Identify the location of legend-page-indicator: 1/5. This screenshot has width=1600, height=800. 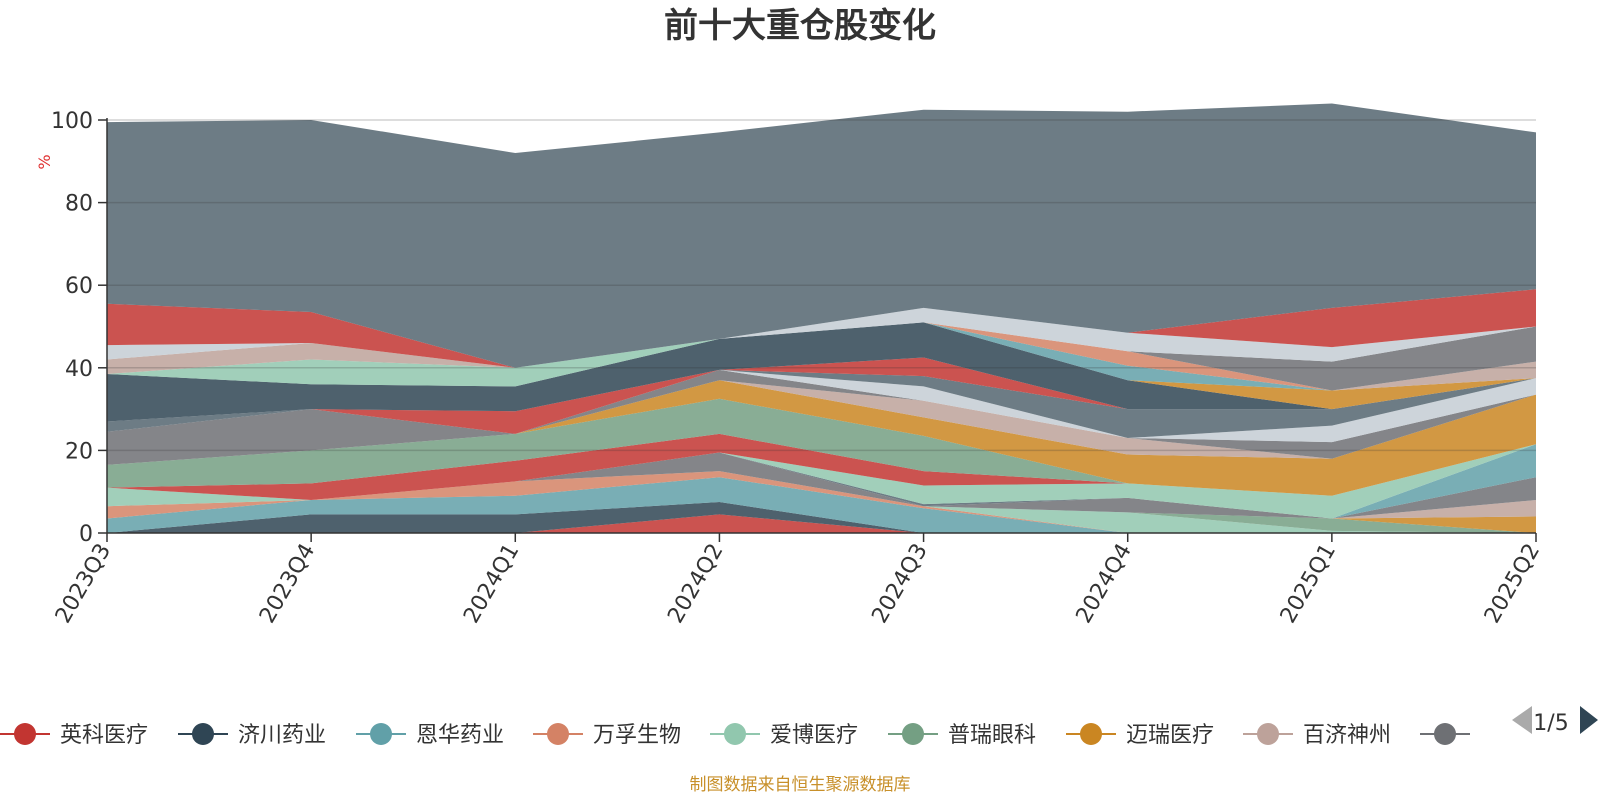
(1550, 723).